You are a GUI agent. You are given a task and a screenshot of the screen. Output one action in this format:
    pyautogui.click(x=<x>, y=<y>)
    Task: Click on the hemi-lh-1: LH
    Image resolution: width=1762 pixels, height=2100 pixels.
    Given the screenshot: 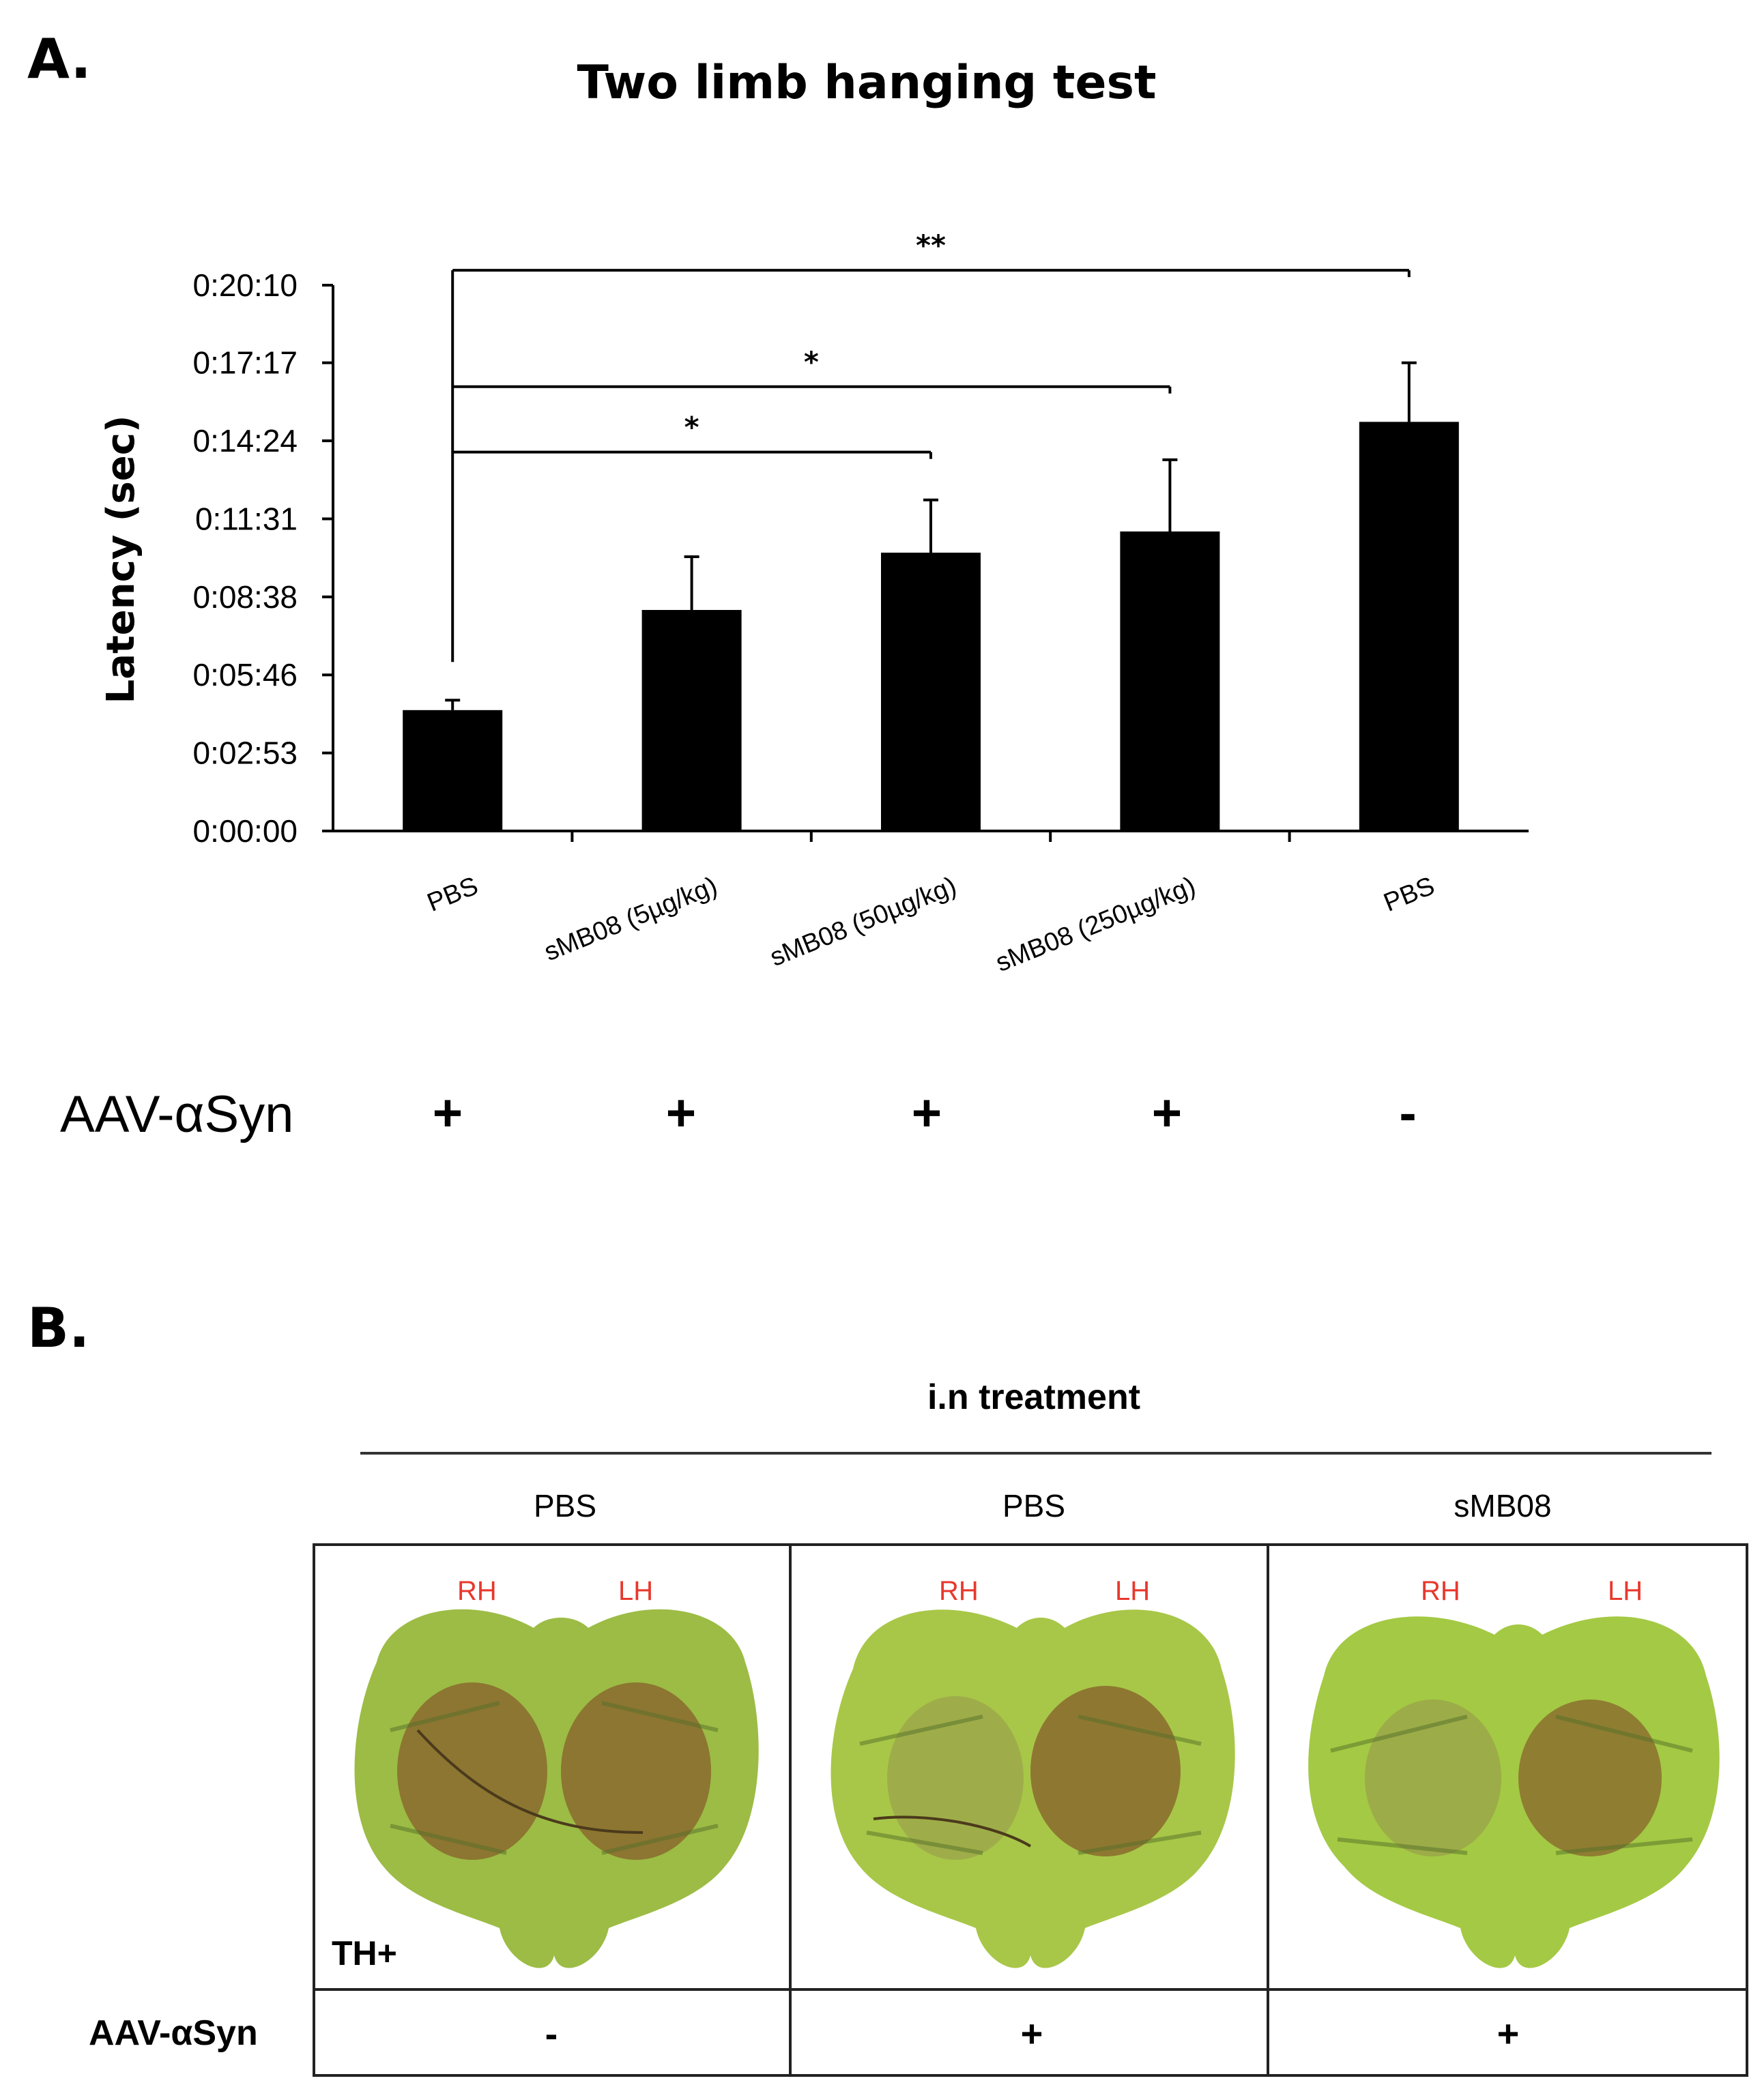 What is the action you would take?
    pyautogui.click(x=636, y=1591)
    